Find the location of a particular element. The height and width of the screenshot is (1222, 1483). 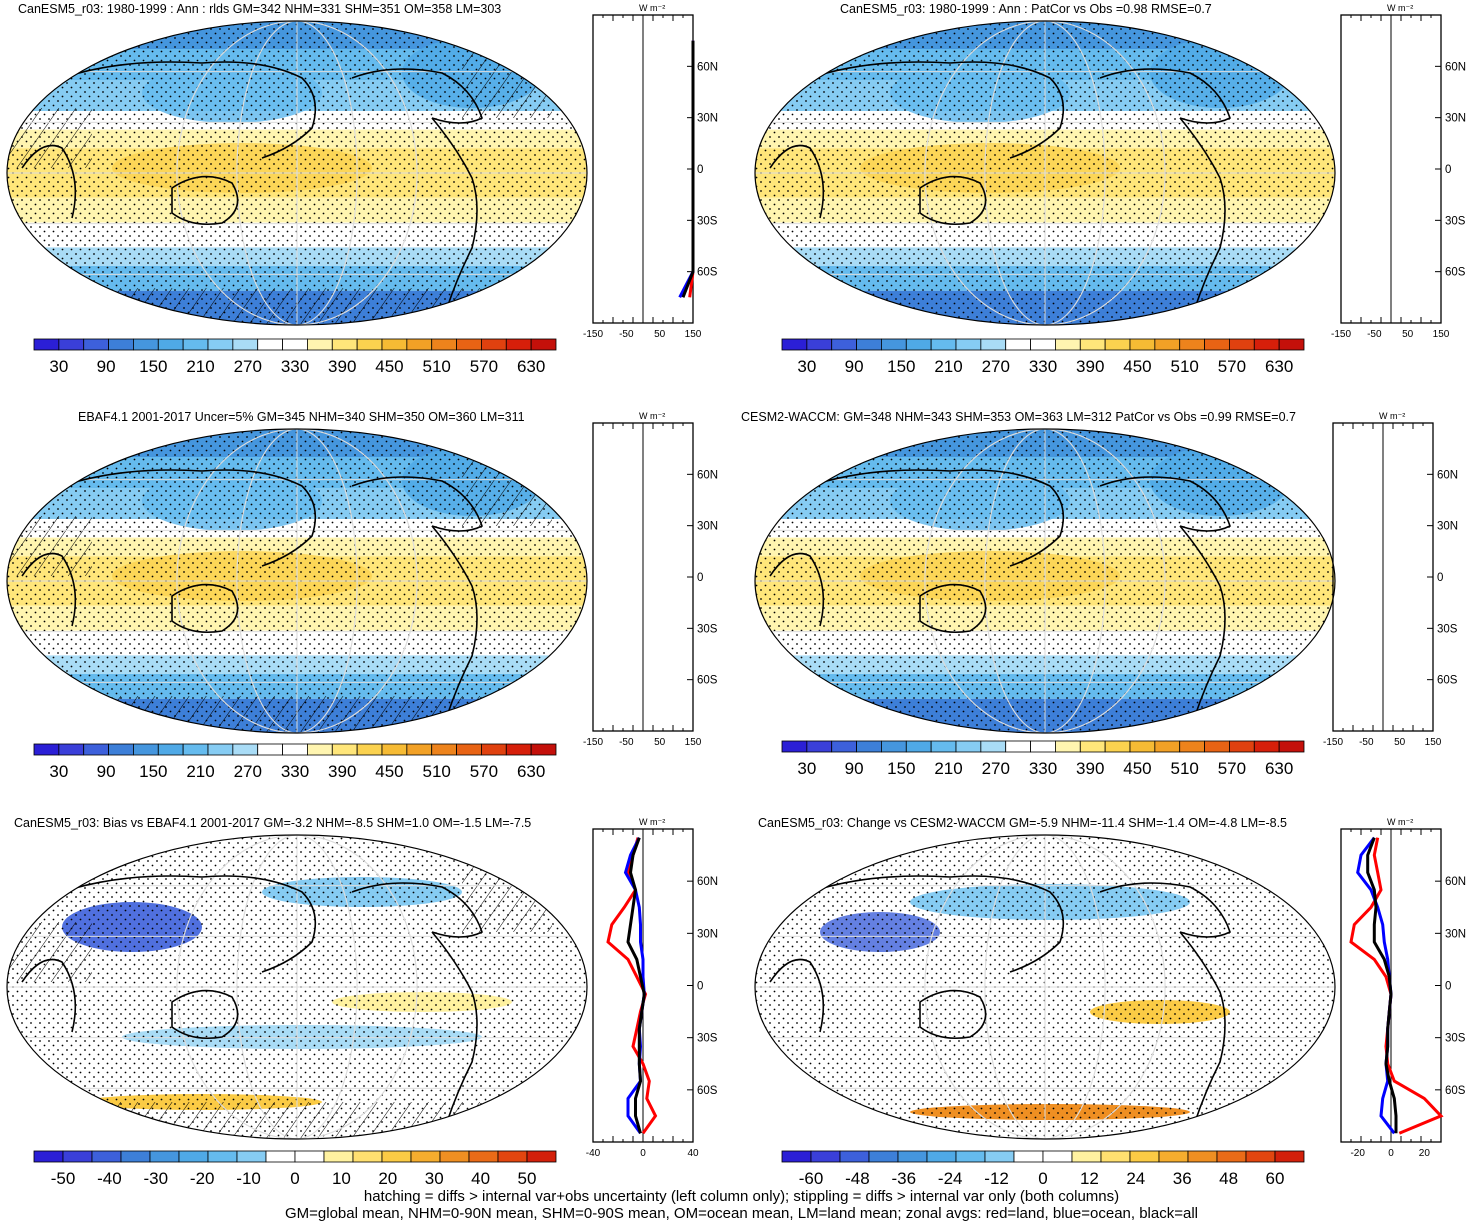

colorbar-label: 60 is located at coordinates (1275, 1178).